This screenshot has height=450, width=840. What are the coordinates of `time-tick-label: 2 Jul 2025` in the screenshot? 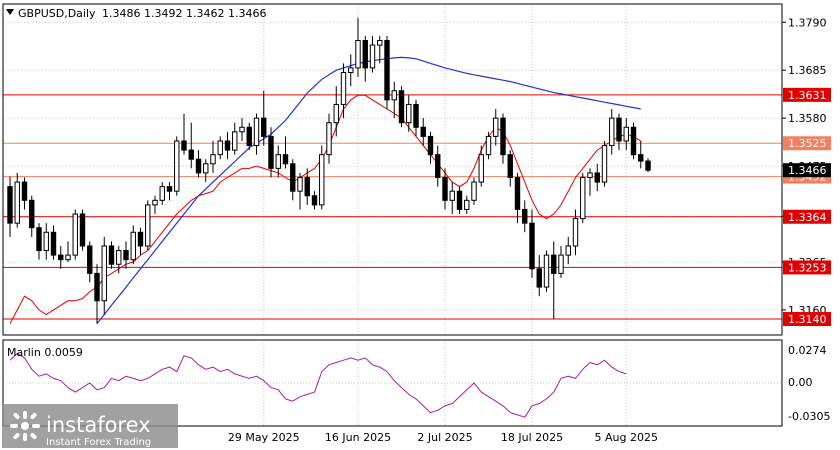 It's located at (444, 437).